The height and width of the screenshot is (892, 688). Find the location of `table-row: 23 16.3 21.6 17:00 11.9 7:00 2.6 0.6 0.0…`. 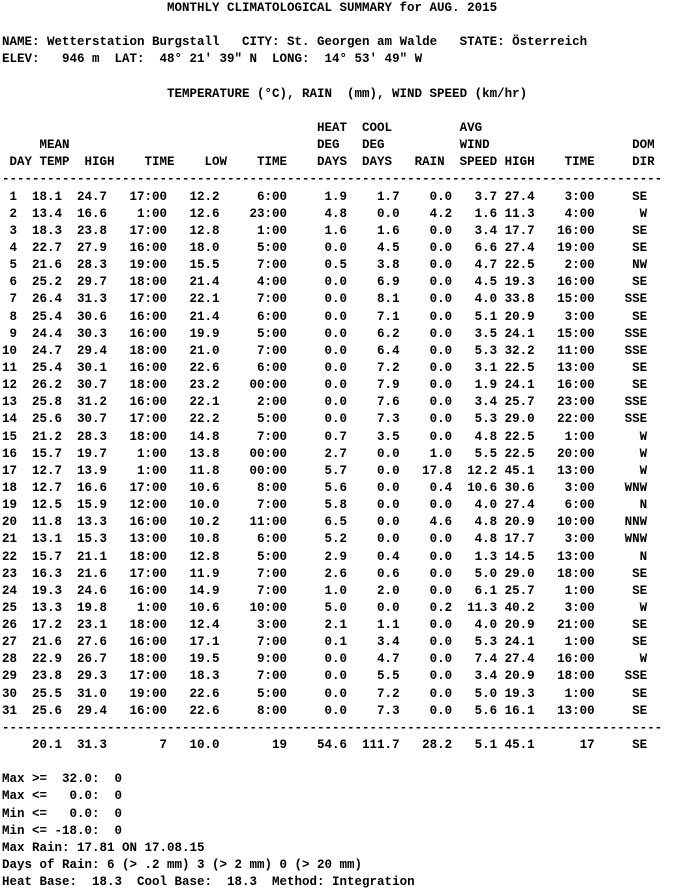

table-row: 23 16.3 21.6 17:00 11.9 7:00 2.6 0.6 0.0… is located at coordinates (325, 573).